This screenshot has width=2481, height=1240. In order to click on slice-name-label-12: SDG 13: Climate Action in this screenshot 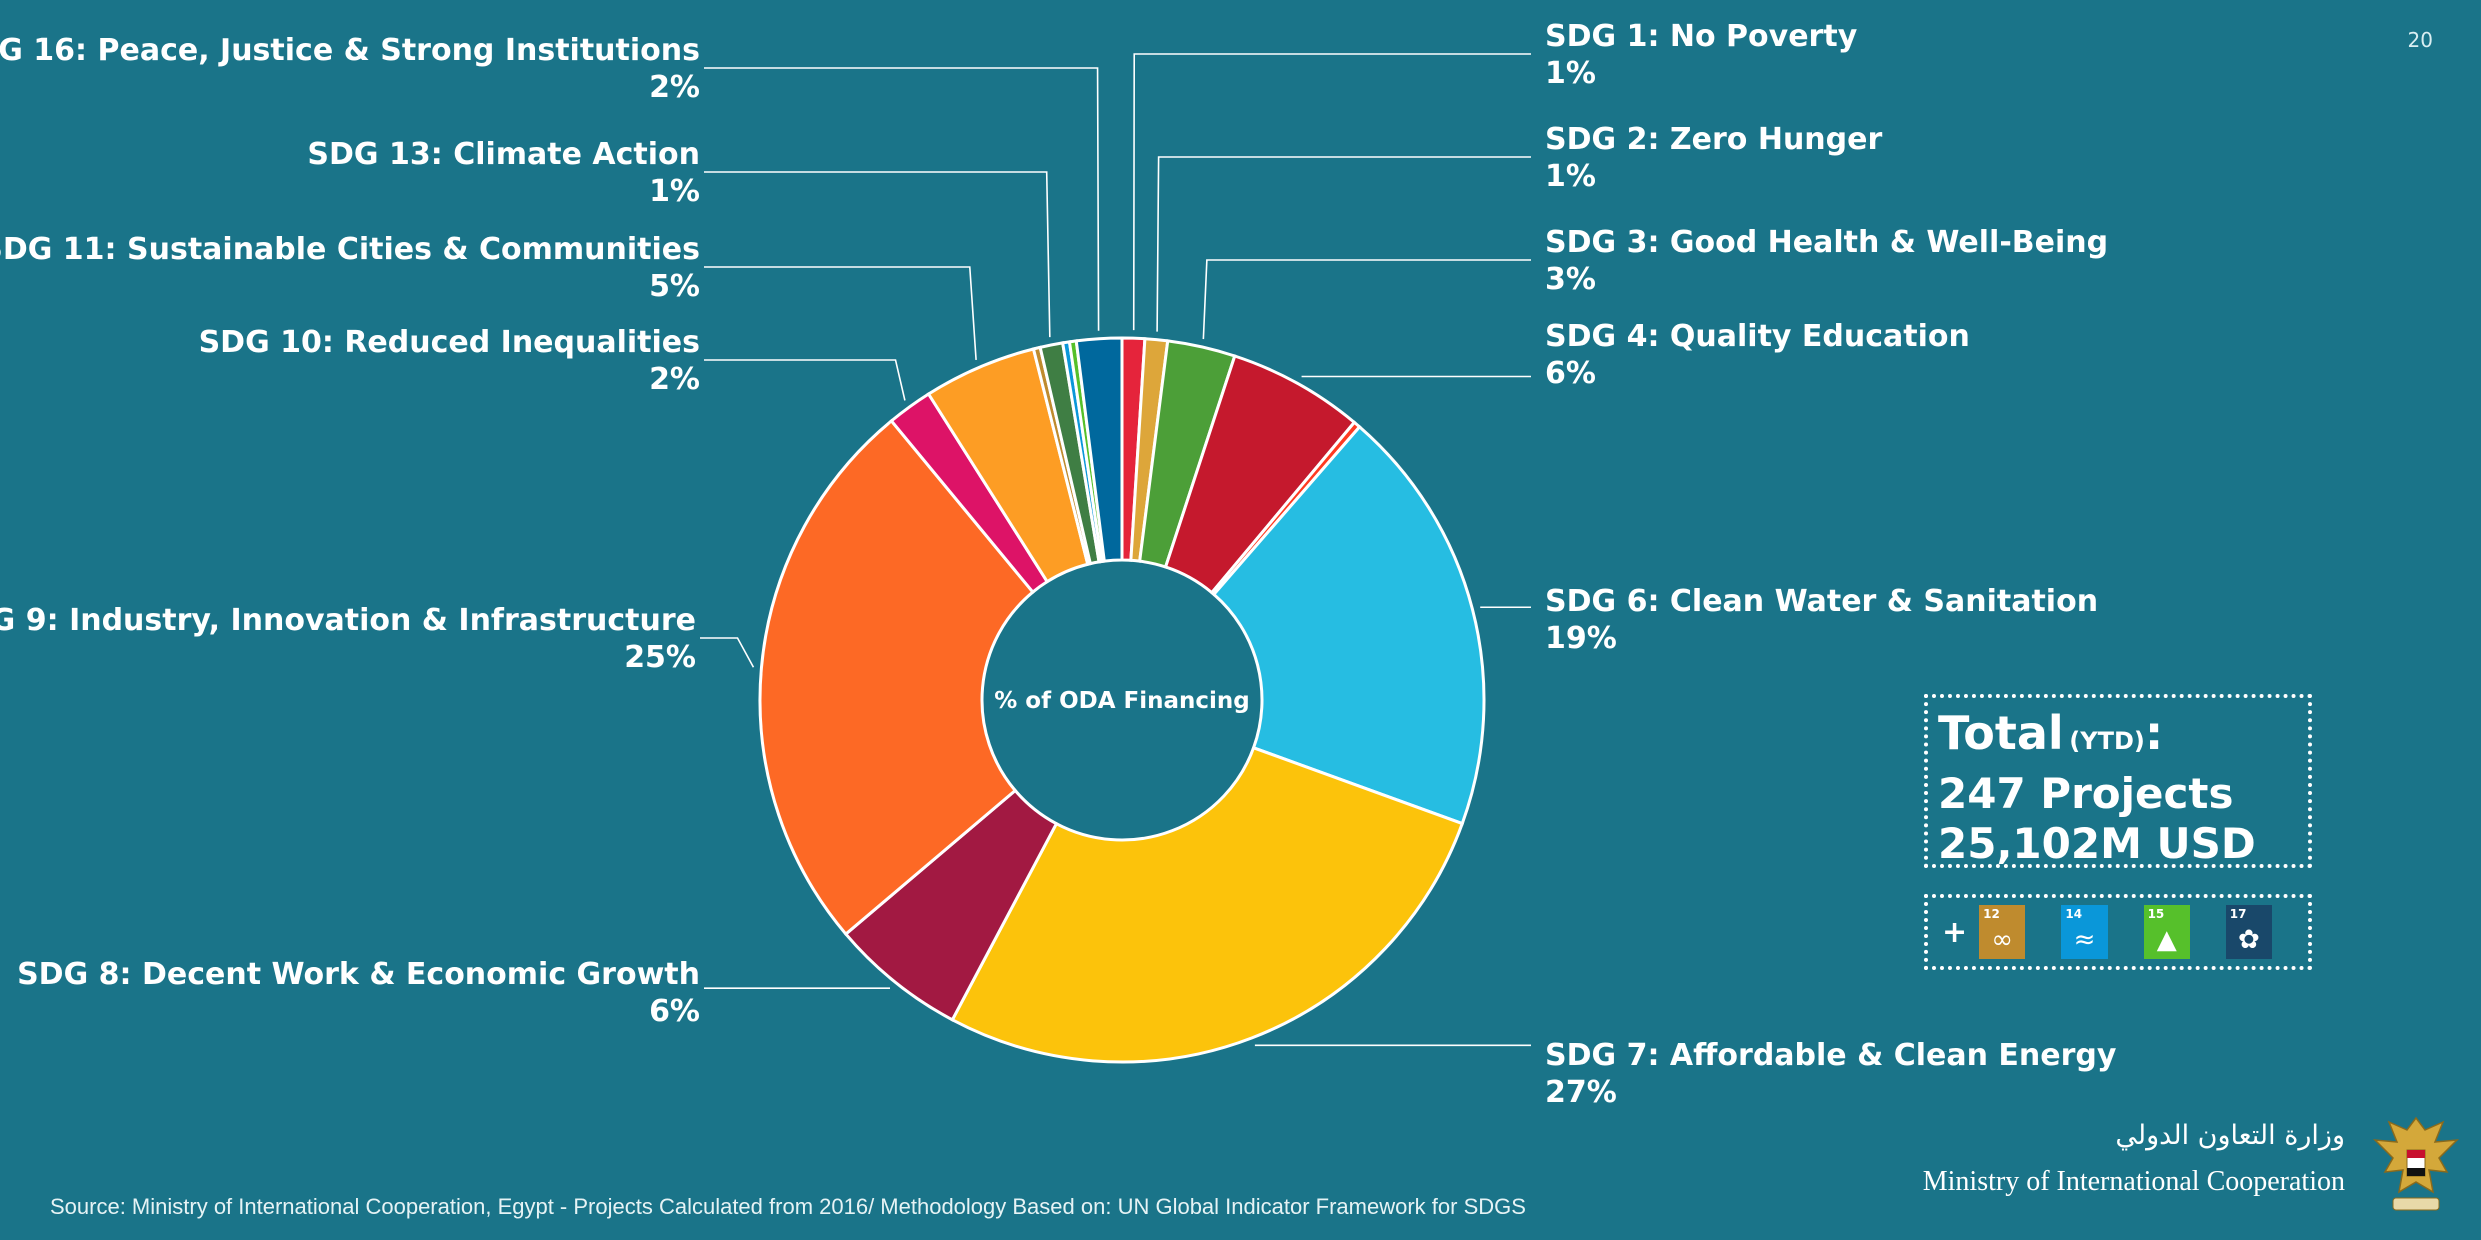, I will do `click(503, 154)`.